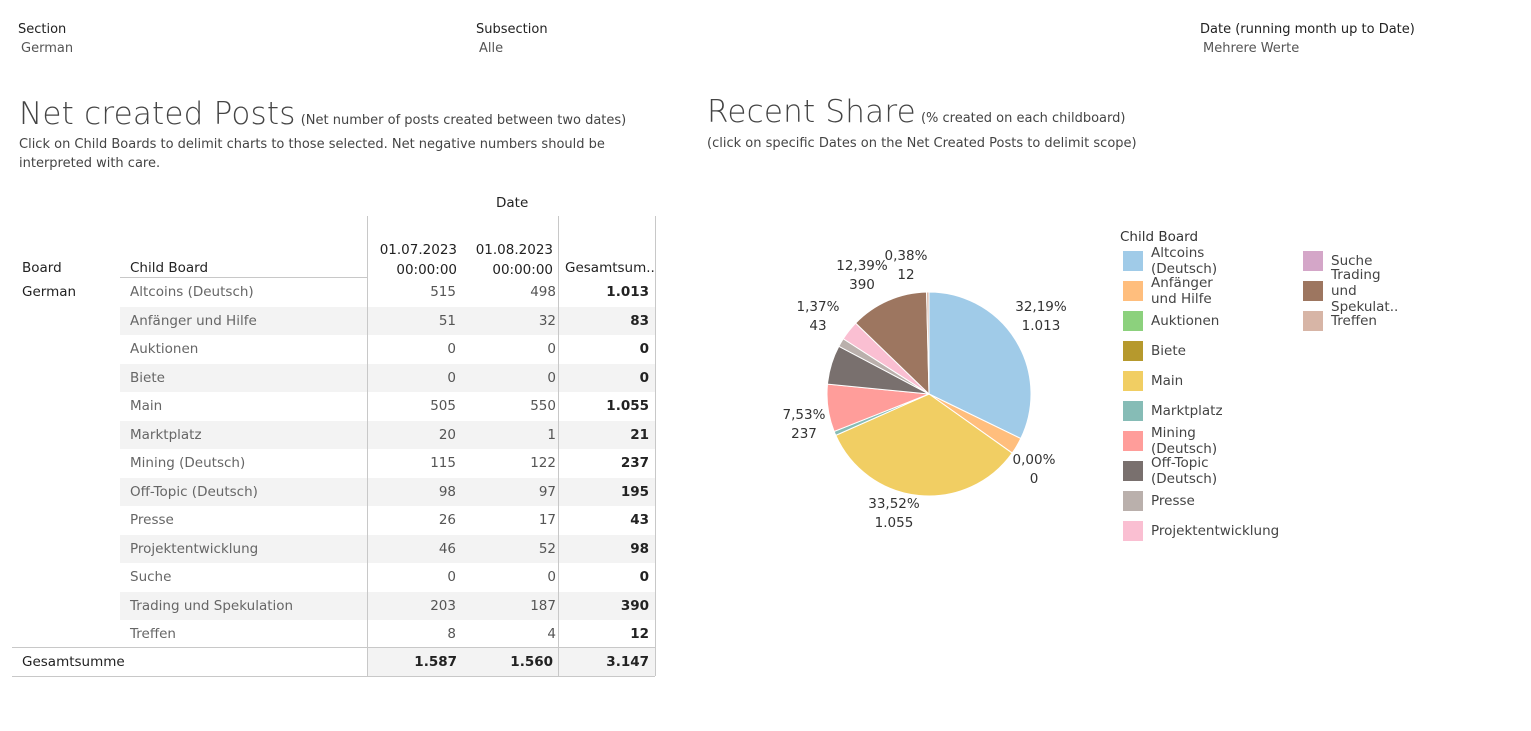 Image resolution: width=1531 pixels, height=731 pixels. I want to click on legend-item: Auktionen, so click(1171, 321).